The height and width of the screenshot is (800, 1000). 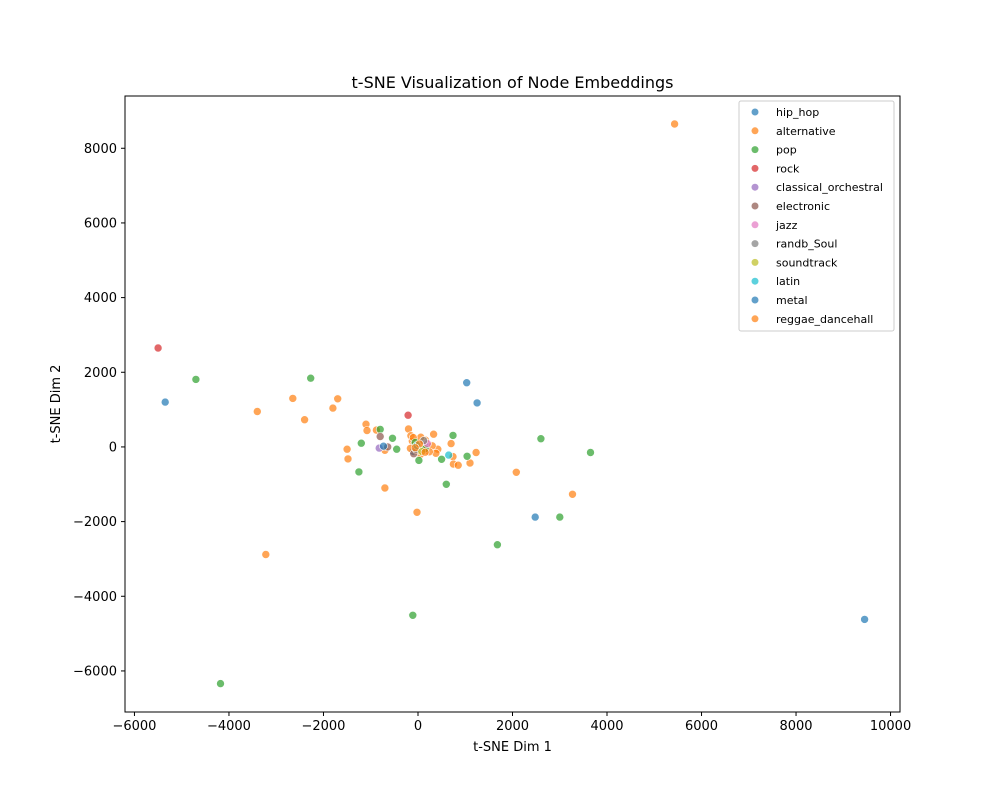 I want to click on legend-label-randb_Soul: randb_Soul, so click(x=806, y=244).